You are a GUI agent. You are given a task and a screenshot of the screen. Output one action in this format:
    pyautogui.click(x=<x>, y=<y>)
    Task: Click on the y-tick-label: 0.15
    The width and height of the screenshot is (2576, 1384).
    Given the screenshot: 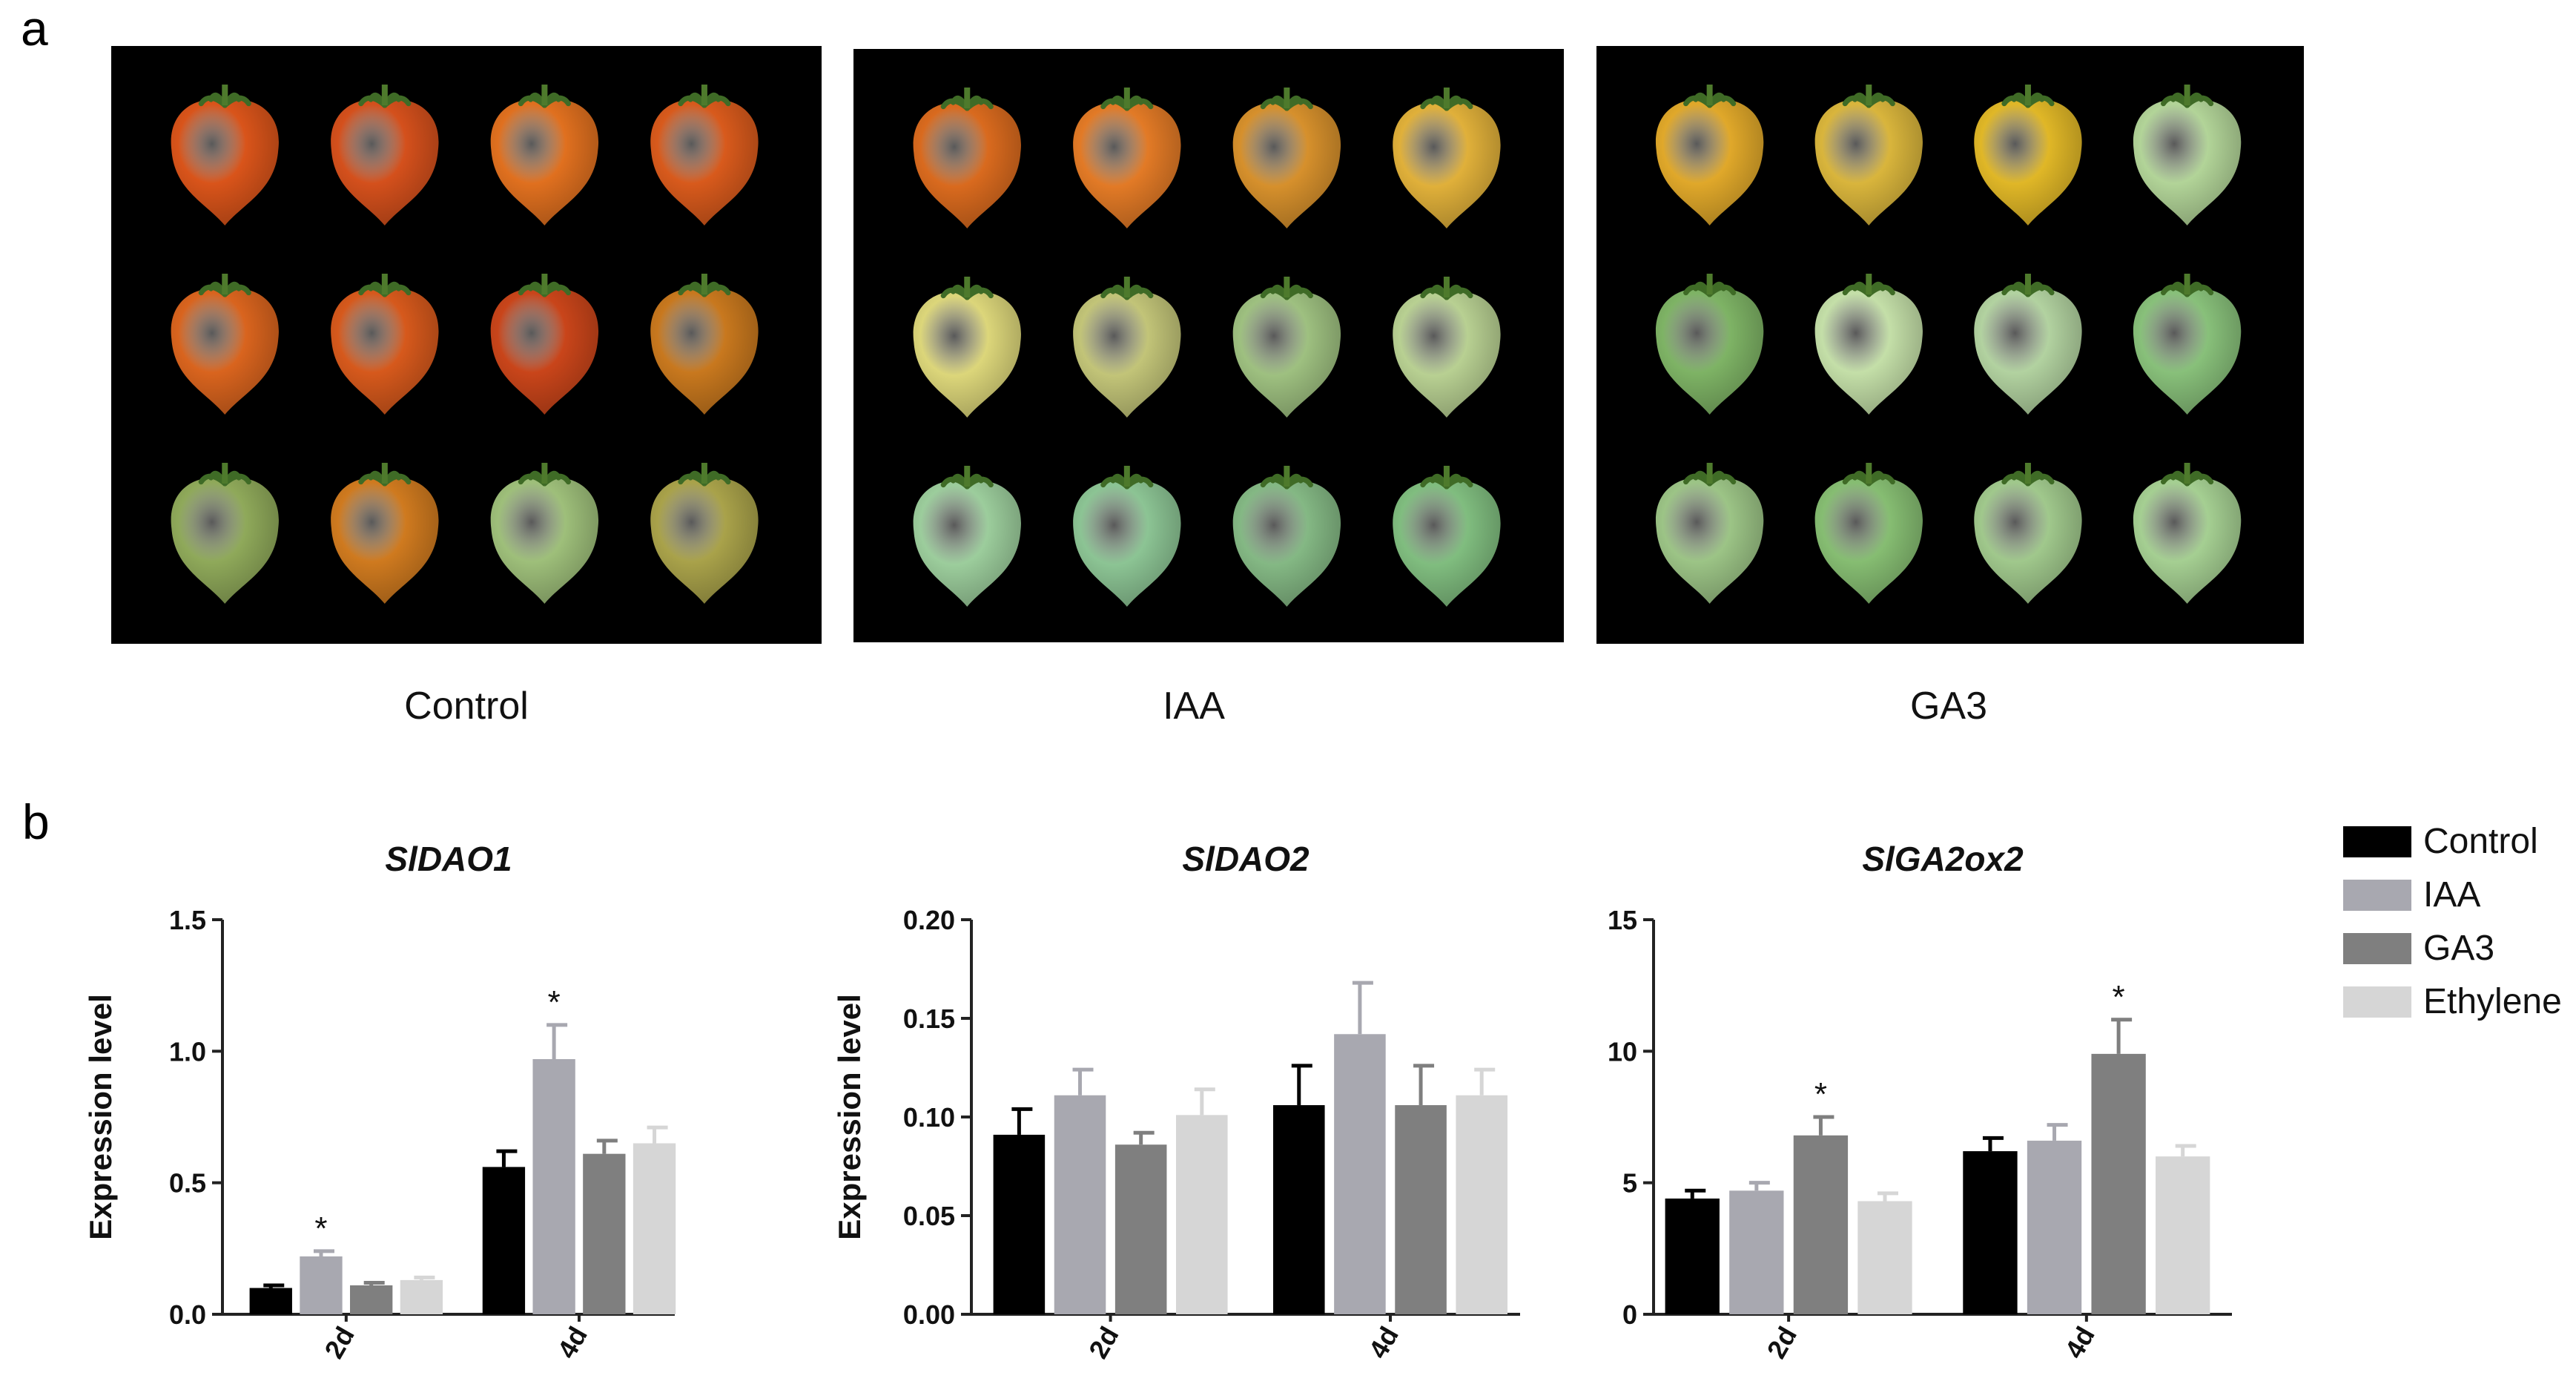 What is the action you would take?
    pyautogui.click(x=929, y=1019)
    